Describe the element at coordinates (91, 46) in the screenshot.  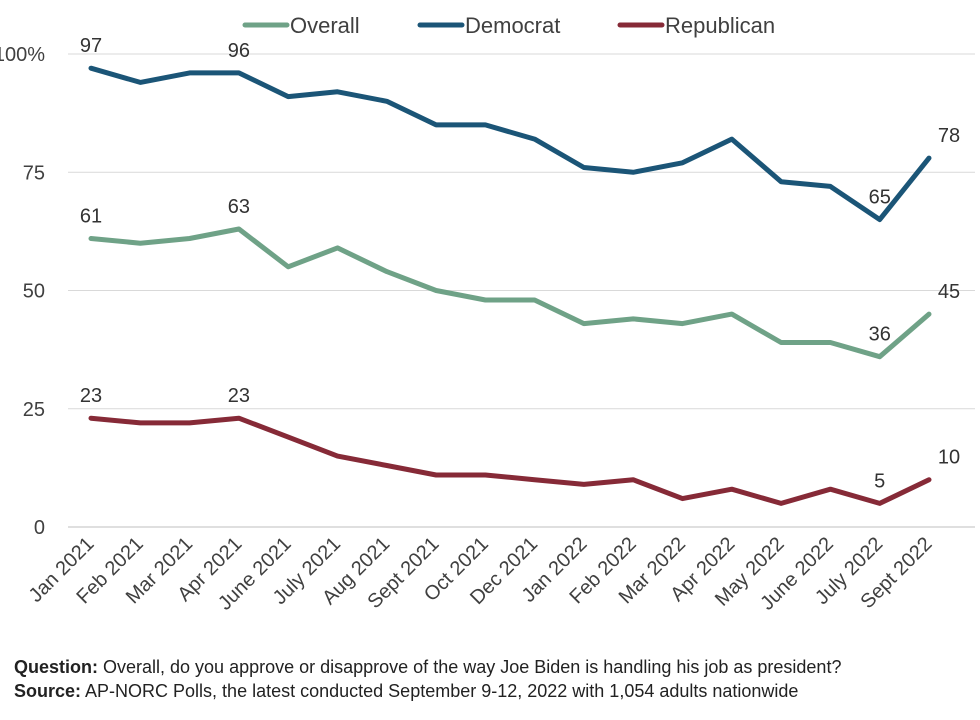
I see `data-label-democrat: 97` at that location.